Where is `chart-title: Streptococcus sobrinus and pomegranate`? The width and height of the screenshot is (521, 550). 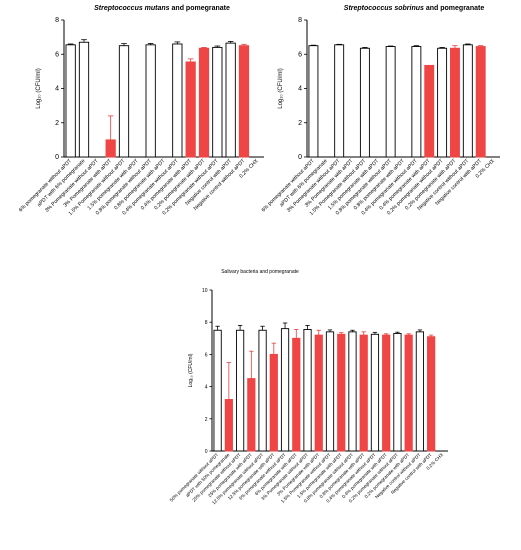 chart-title: Streptococcus sobrinus and pomegranate is located at coordinates (414, 8).